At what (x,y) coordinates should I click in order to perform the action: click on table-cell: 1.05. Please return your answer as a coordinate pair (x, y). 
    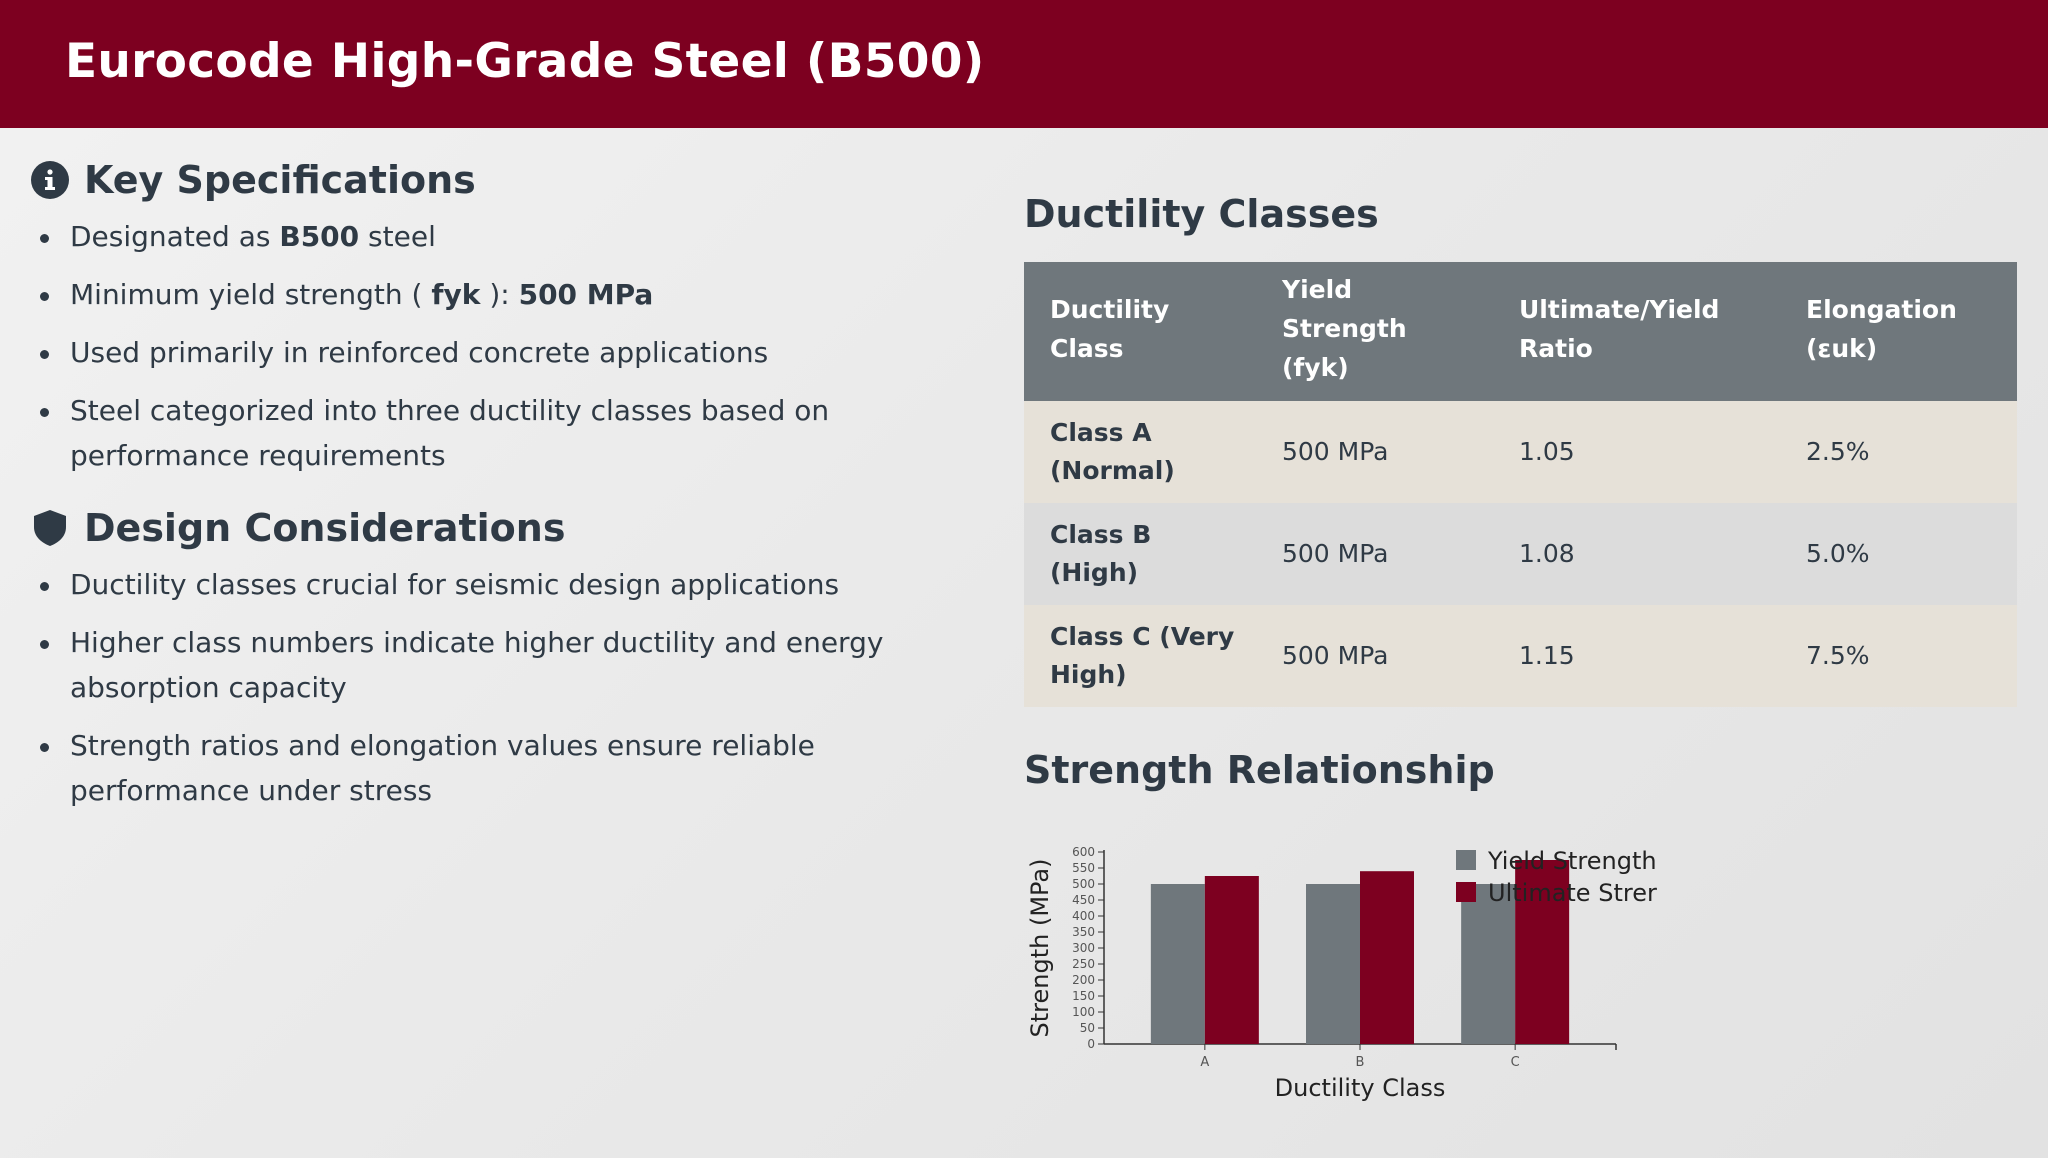
    Looking at the image, I should click on (1636, 452).